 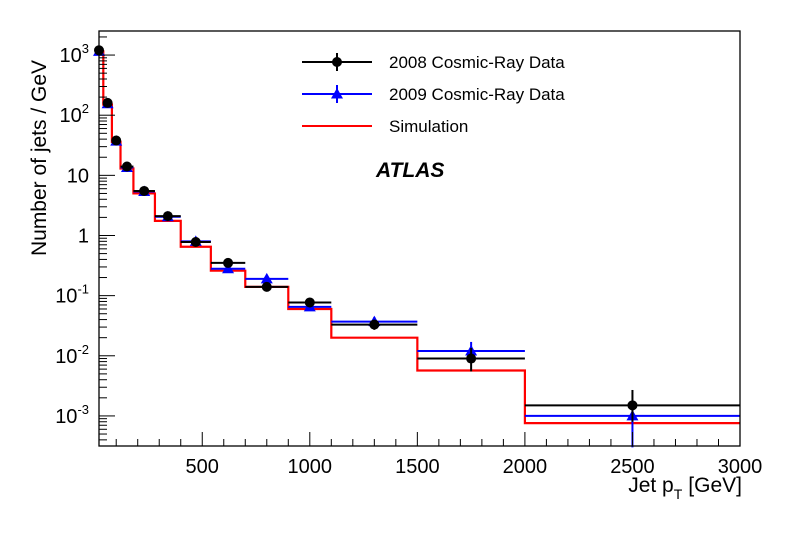 I want to click on legend-label: 2008 Cosmic-Ray Data, so click(x=477, y=62).